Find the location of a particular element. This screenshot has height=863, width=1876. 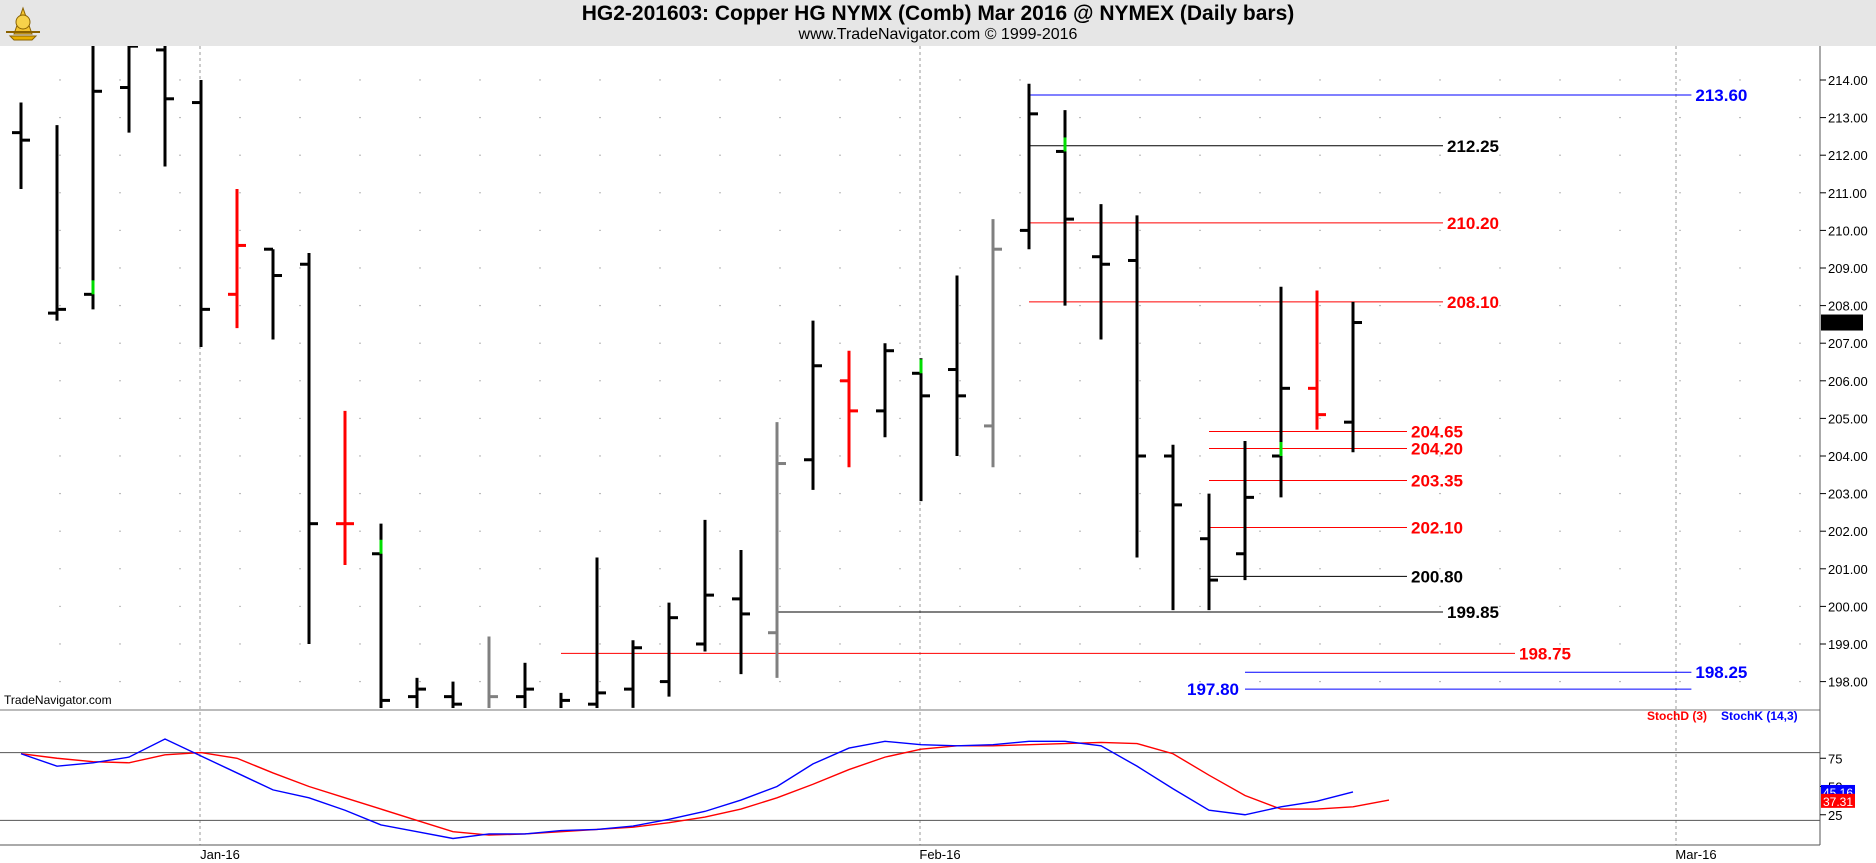

trade-navigator-logo-icon is located at coordinates (23, 23).